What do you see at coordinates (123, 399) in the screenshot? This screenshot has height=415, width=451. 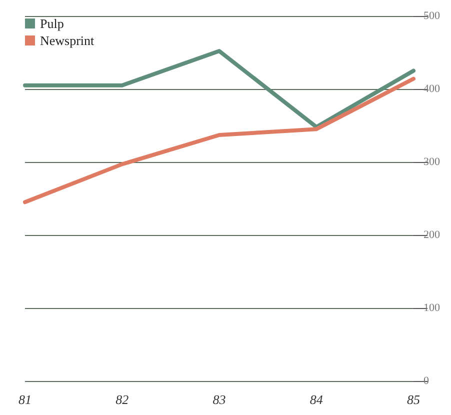 I see `x-tick-label: 82` at bounding box center [123, 399].